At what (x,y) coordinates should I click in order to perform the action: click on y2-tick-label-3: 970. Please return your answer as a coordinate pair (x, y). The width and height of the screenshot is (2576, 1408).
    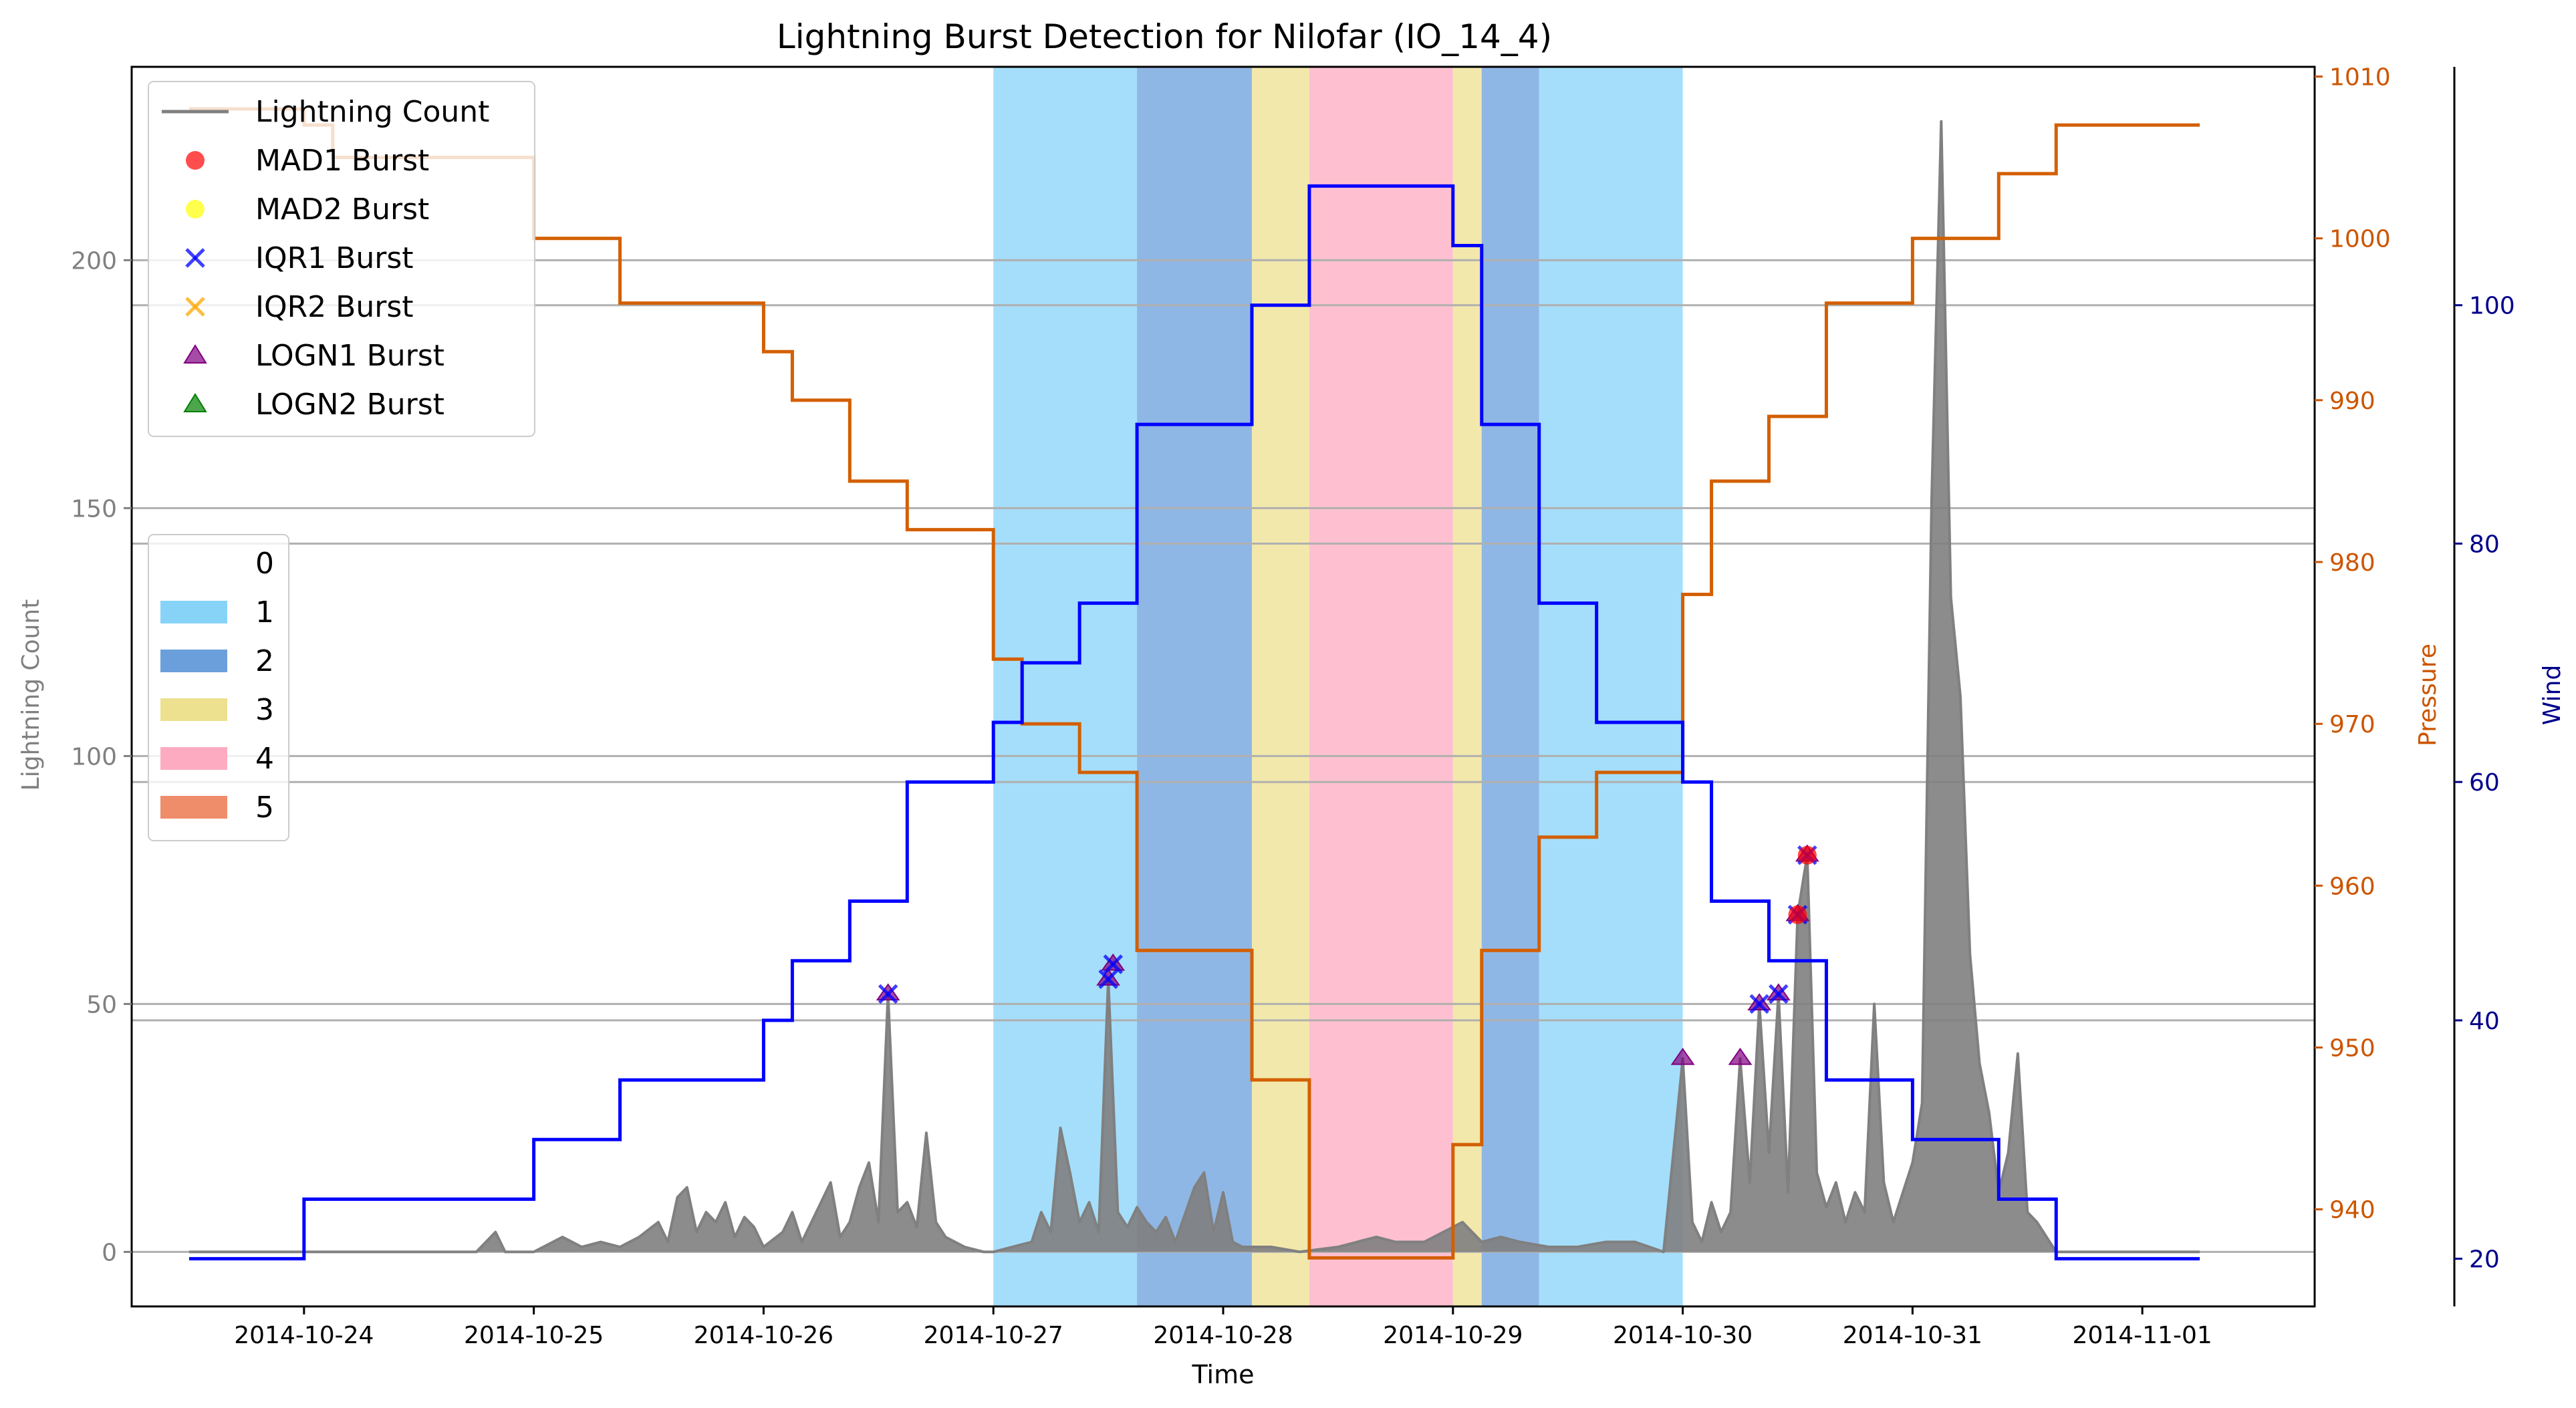
    Looking at the image, I should click on (2352, 724).